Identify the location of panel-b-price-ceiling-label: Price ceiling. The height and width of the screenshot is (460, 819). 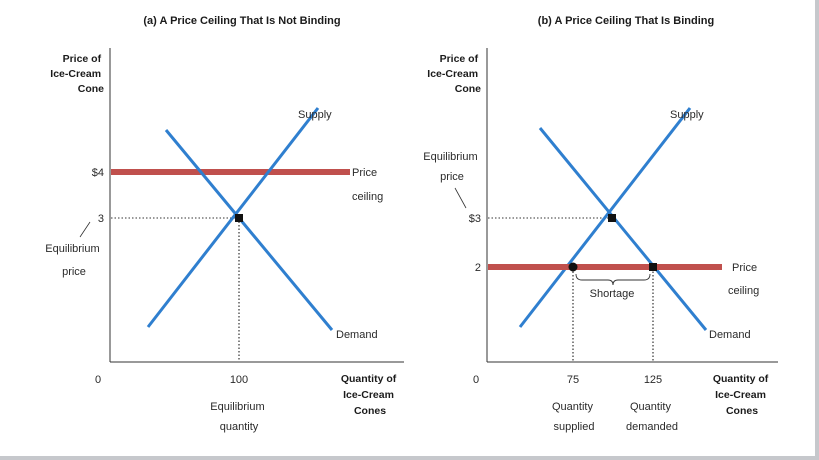
(744, 279).